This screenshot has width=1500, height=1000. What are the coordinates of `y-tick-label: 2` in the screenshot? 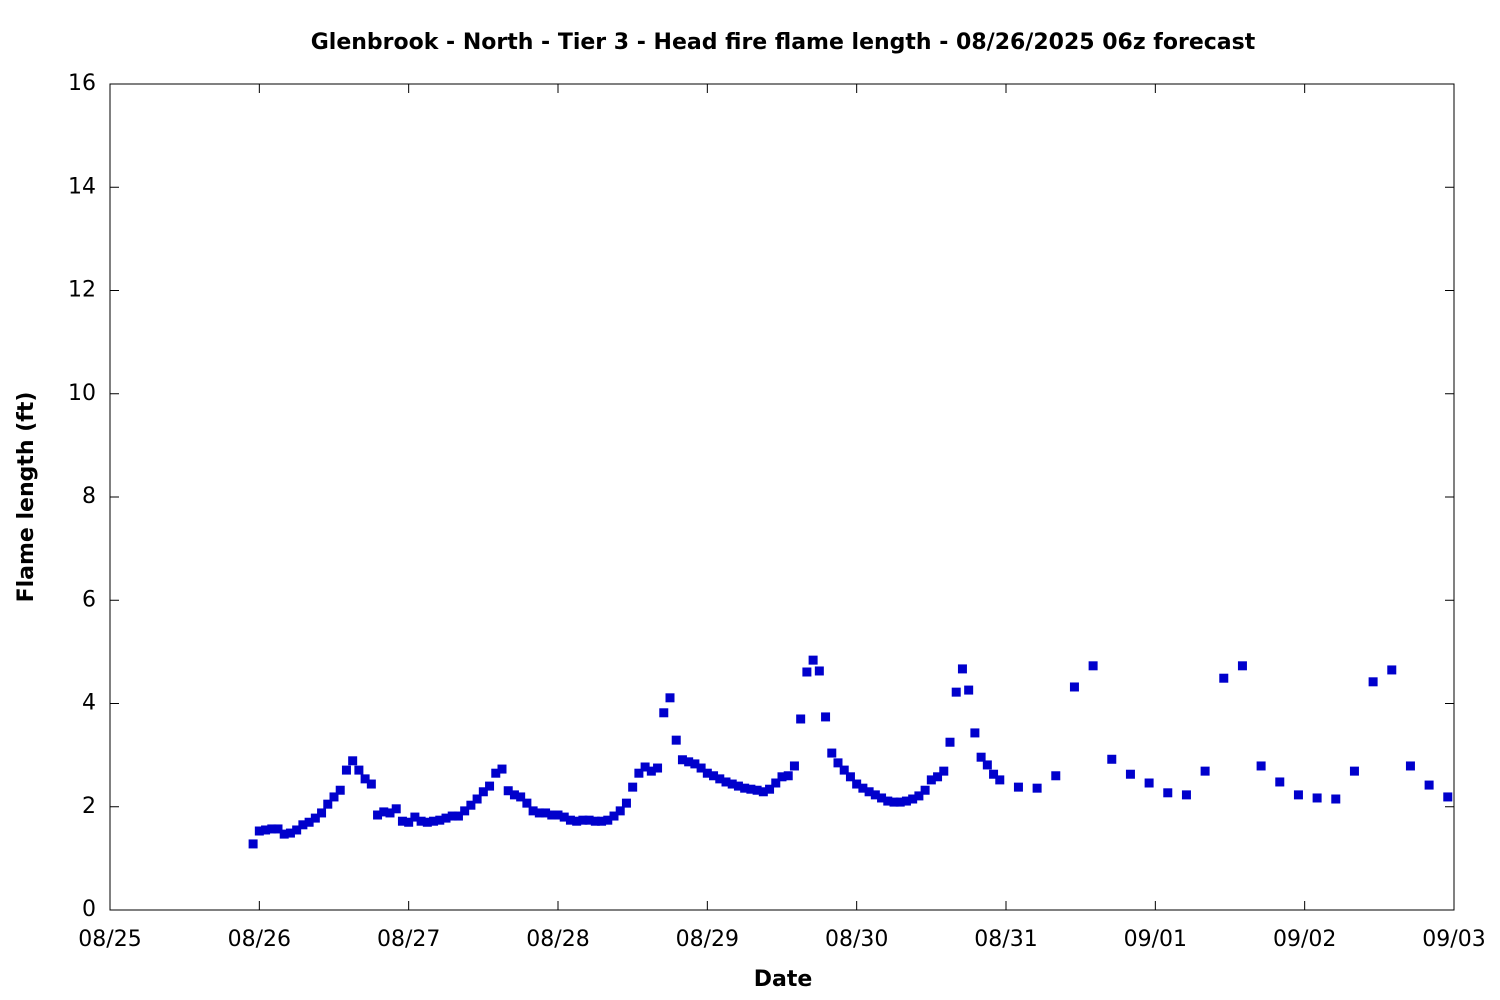 It's located at (89, 806).